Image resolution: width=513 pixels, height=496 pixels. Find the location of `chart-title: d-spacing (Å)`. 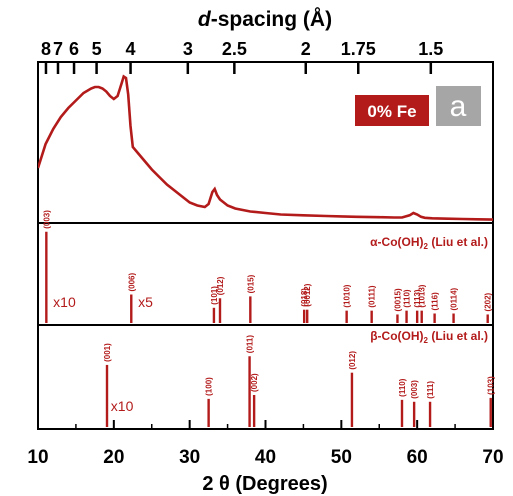

chart-title: d-spacing (Å) is located at coordinates (265, 19).